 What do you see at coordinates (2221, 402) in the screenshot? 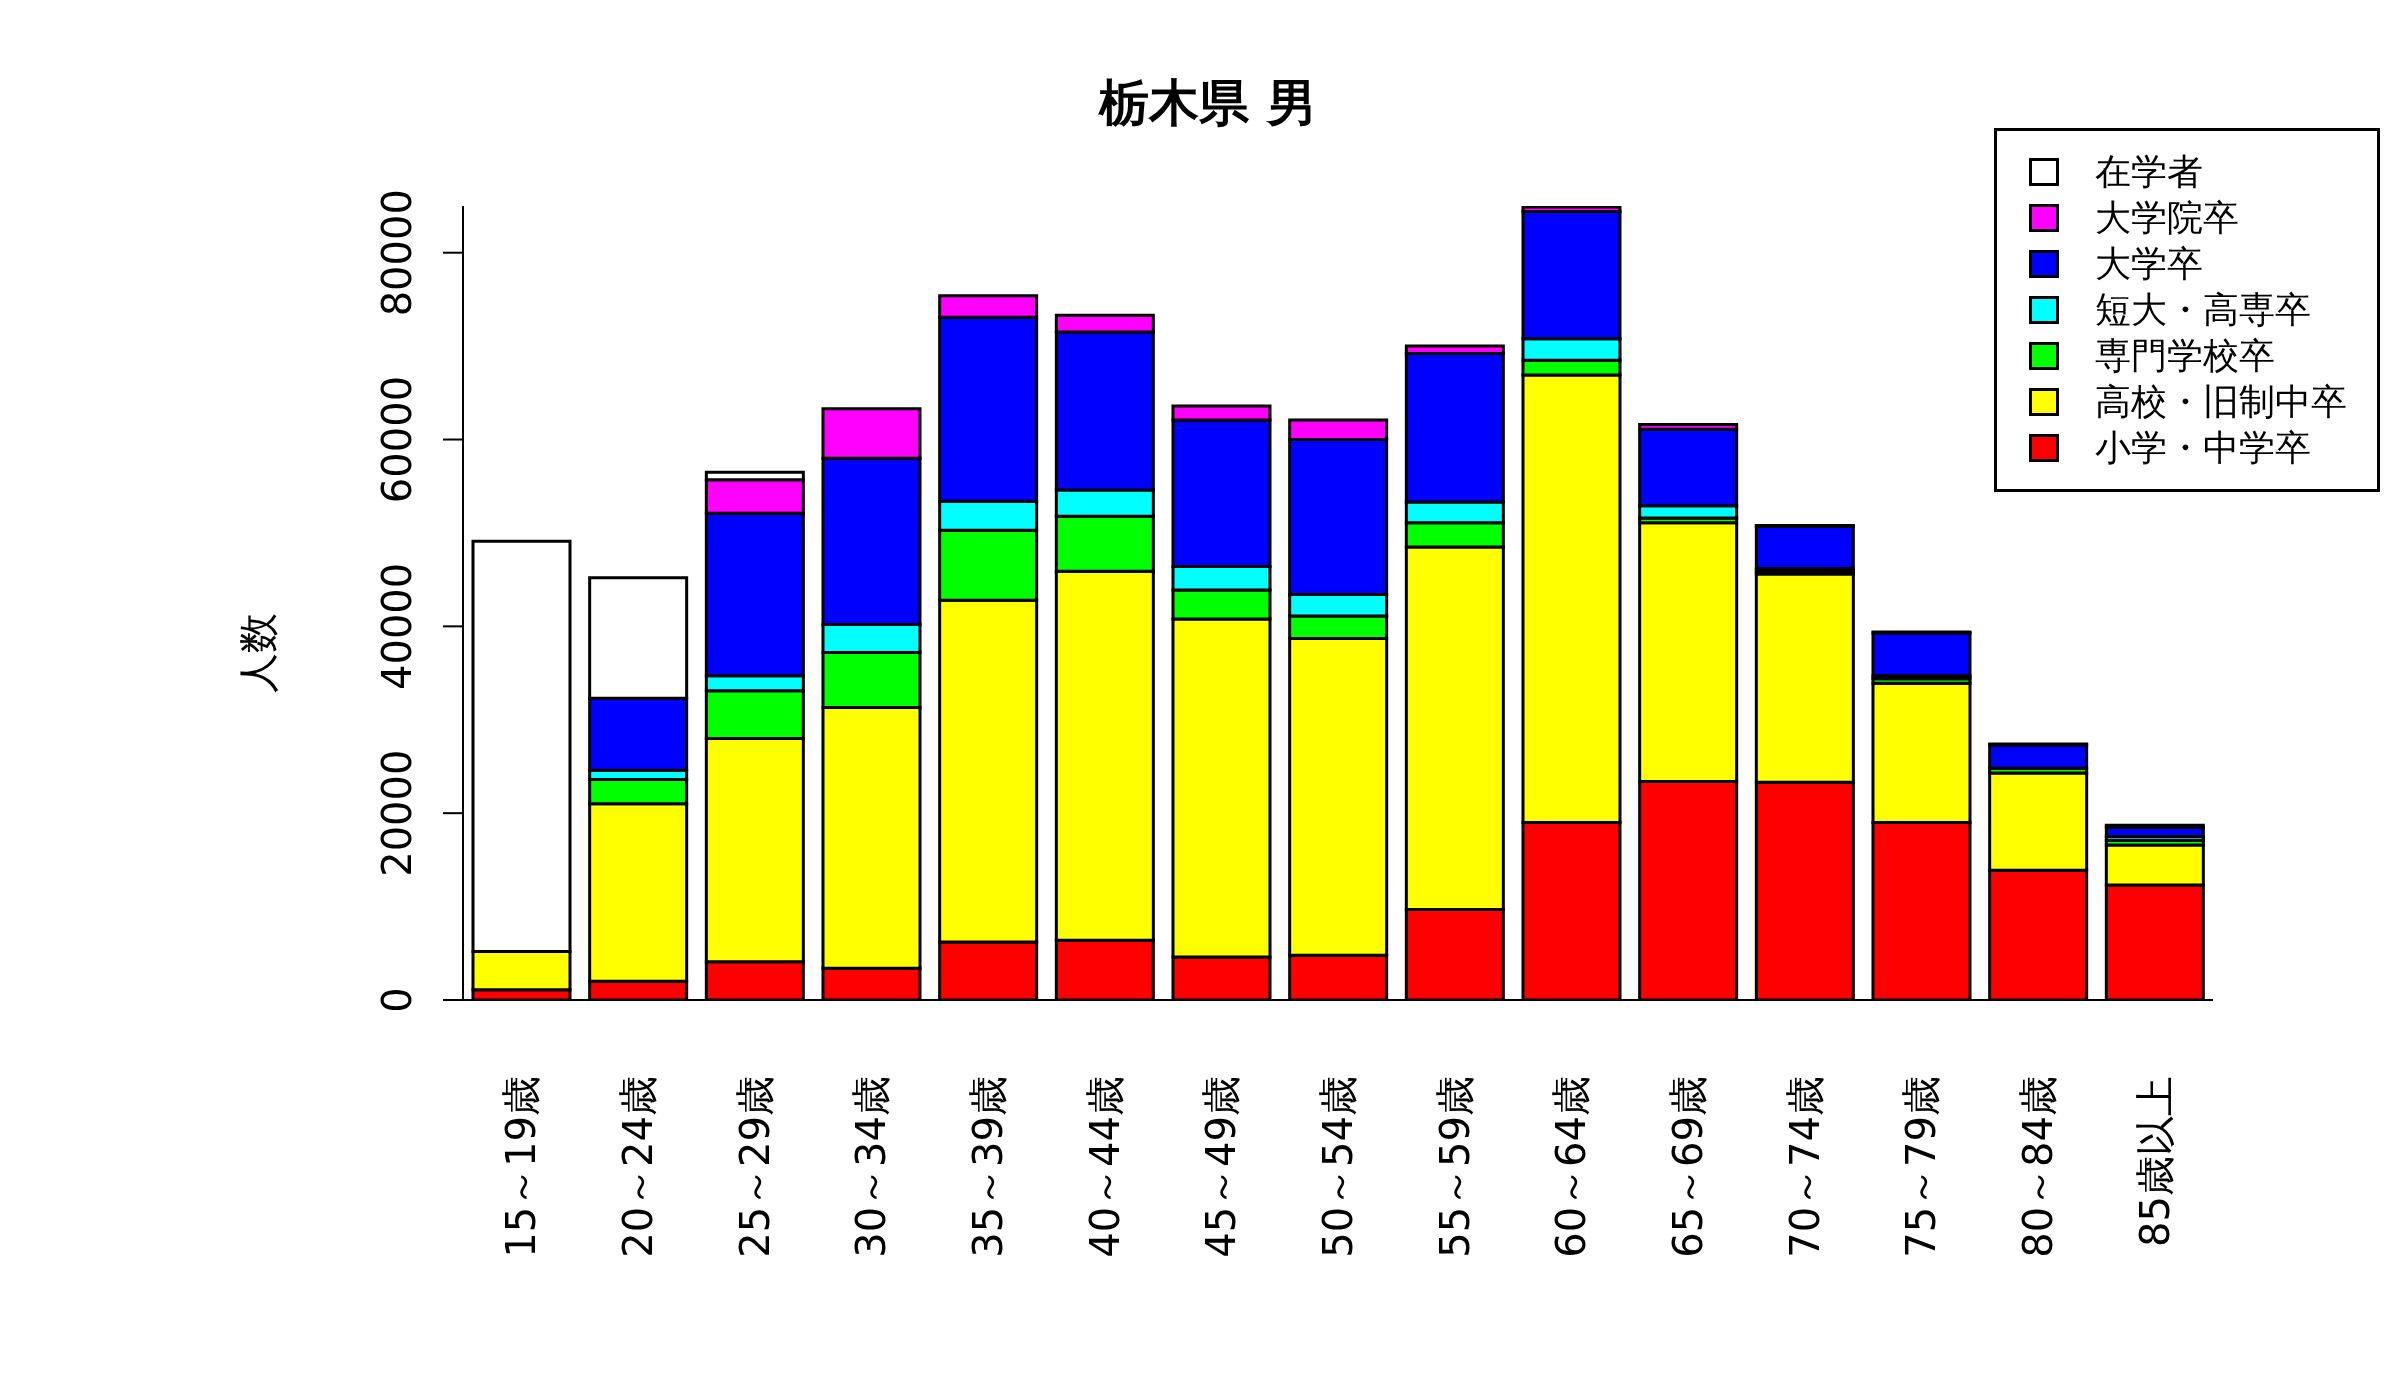
I see `legend-label: 高校・旧制中卒` at bounding box center [2221, 402].